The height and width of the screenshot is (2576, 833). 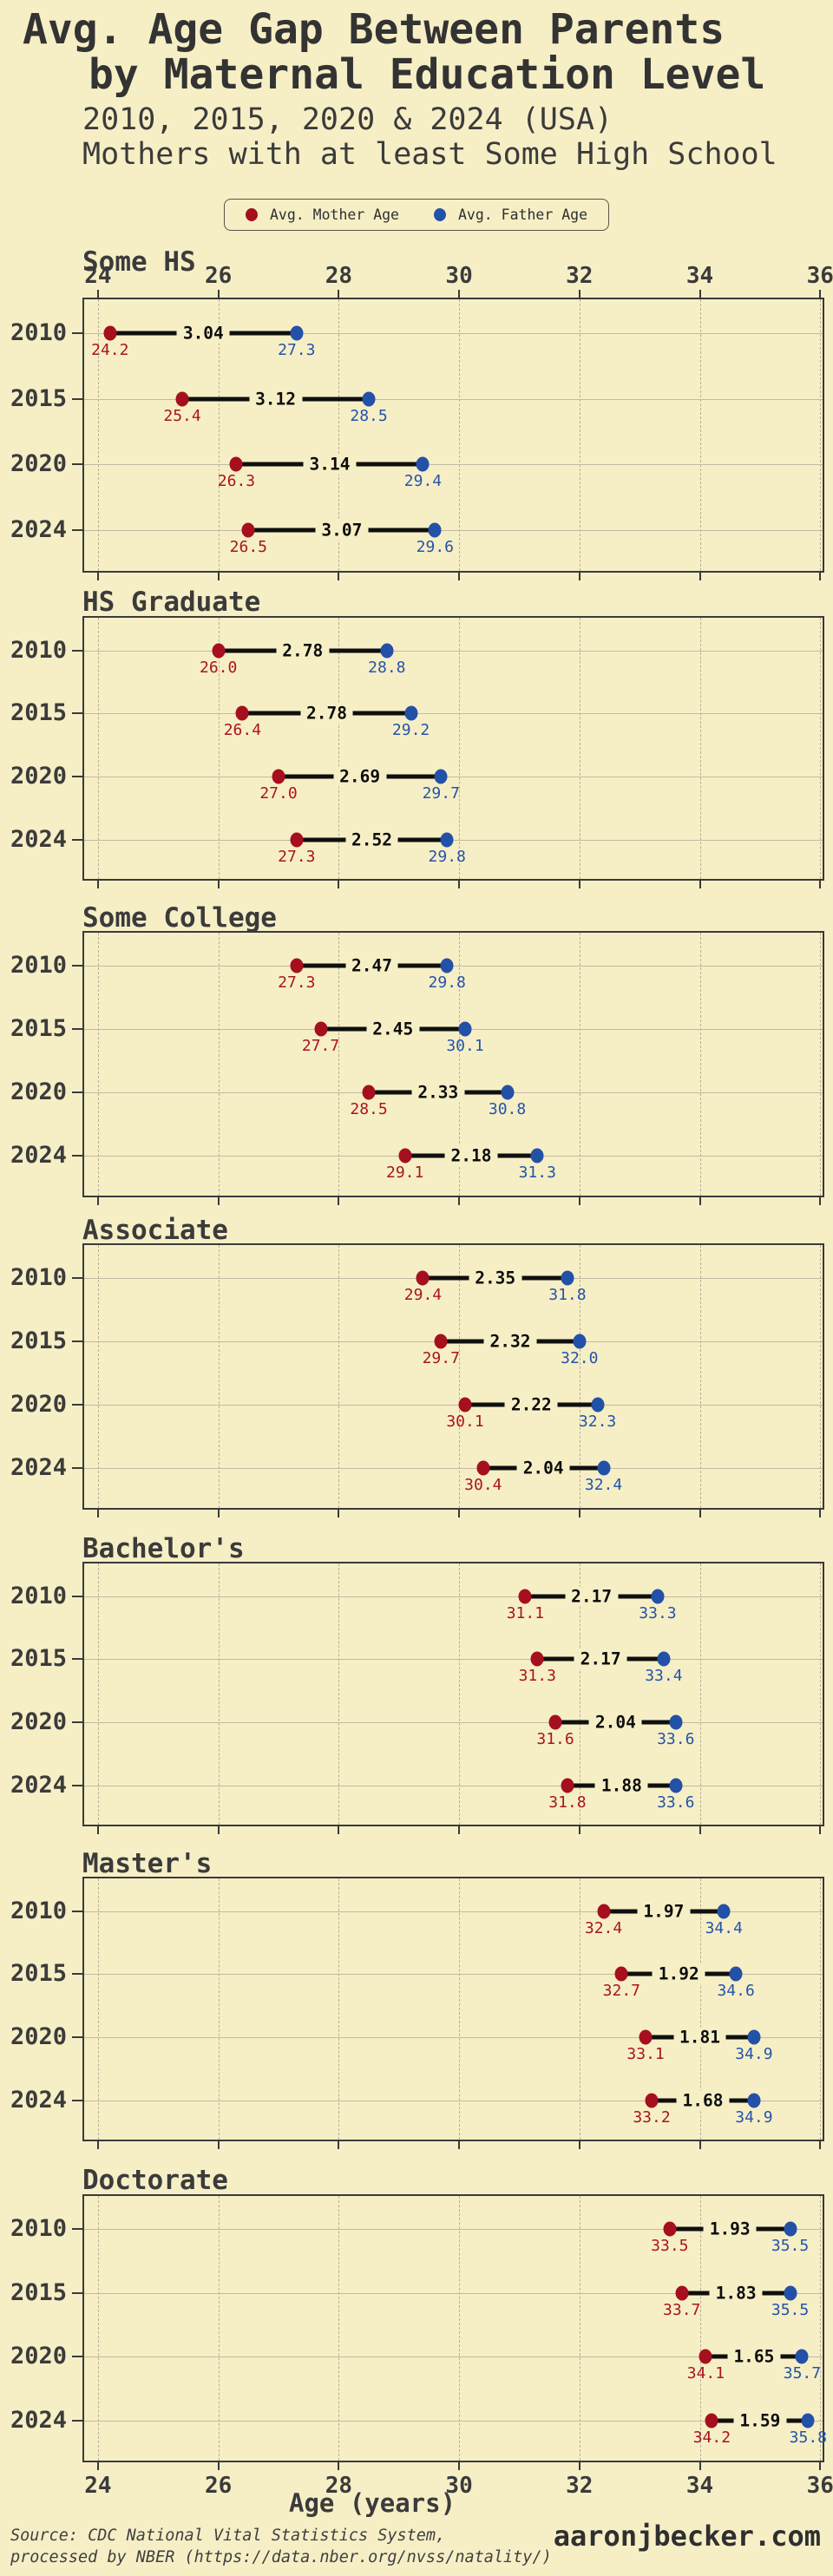 I want to click on mother-value-label: 33.7, so click(x=682, y=2309).